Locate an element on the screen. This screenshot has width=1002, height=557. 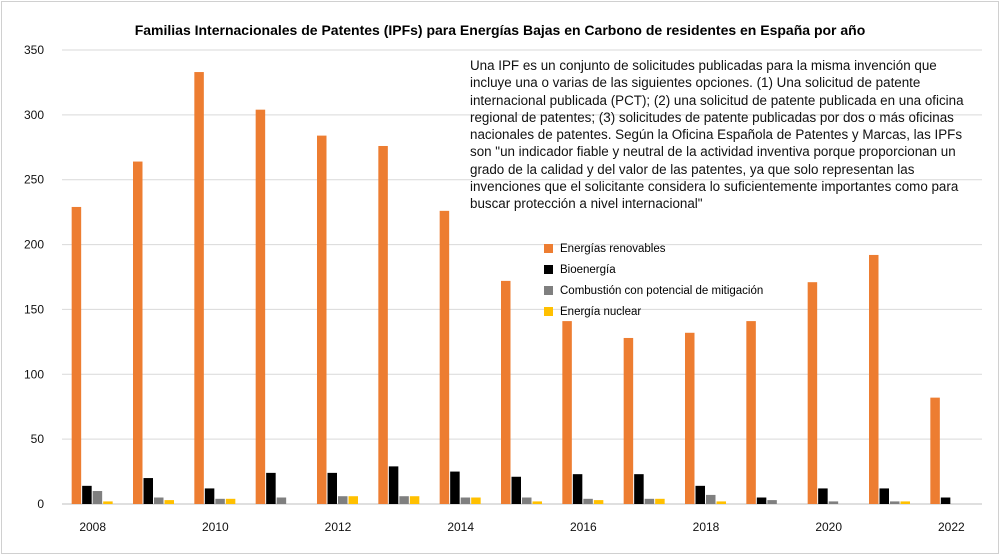
bar-energ-a-nuclear-2009 is located at coordinates (169, 502).